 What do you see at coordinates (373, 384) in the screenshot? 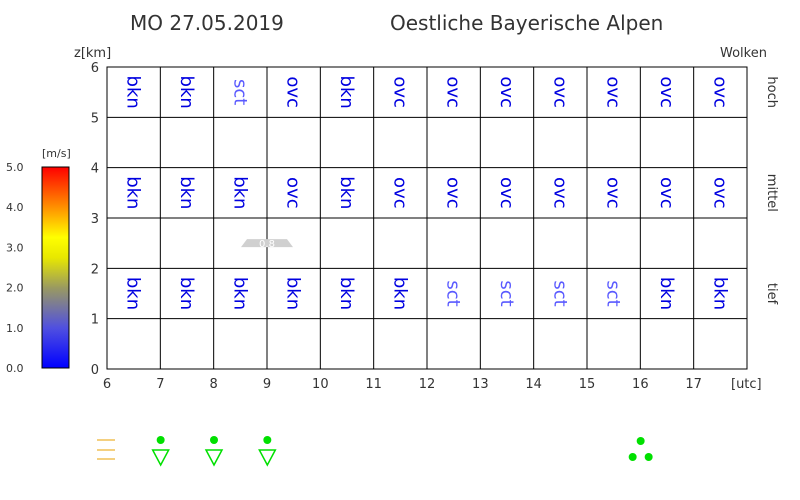
I see `x-tick-label: 11` at bounding box center [373, 384].